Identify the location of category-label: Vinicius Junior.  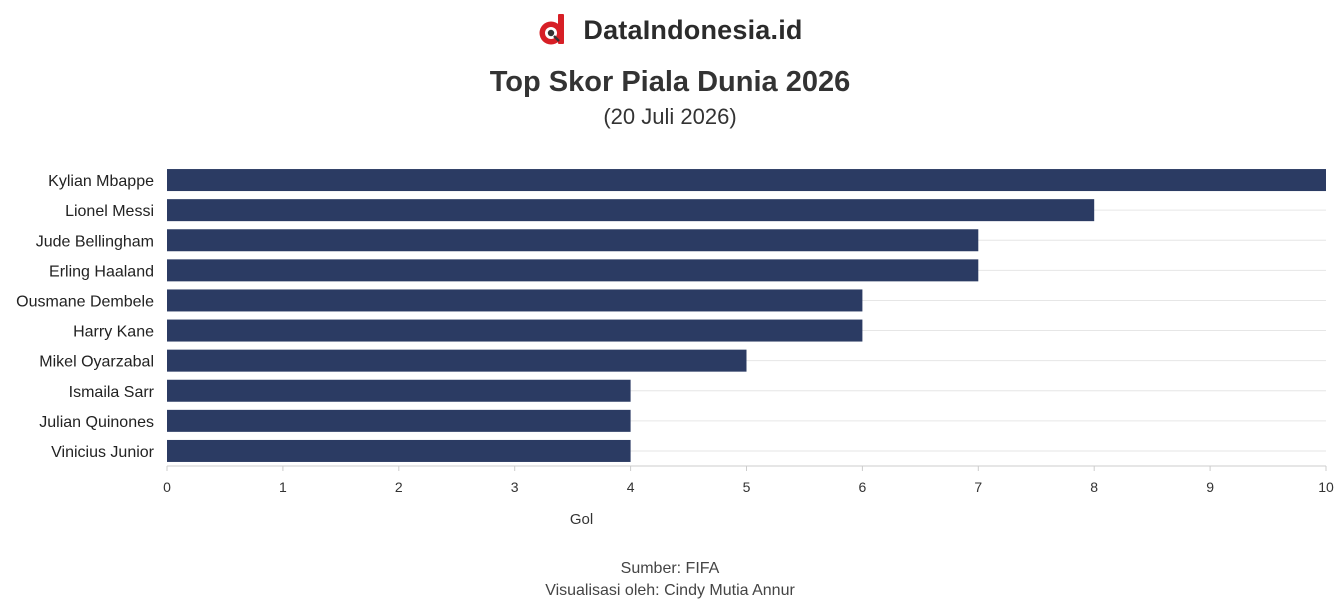
(103, 452).